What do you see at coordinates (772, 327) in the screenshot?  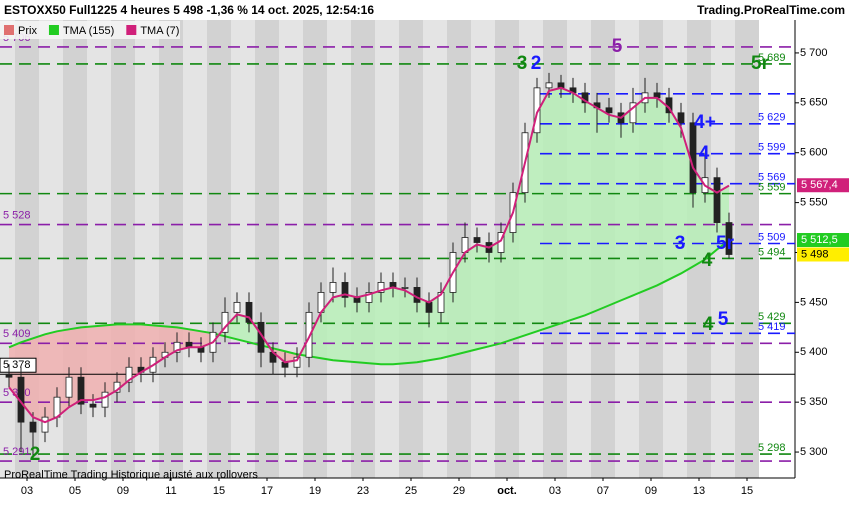 I see `level-label: 5 419` at bounding box center [772, 327].